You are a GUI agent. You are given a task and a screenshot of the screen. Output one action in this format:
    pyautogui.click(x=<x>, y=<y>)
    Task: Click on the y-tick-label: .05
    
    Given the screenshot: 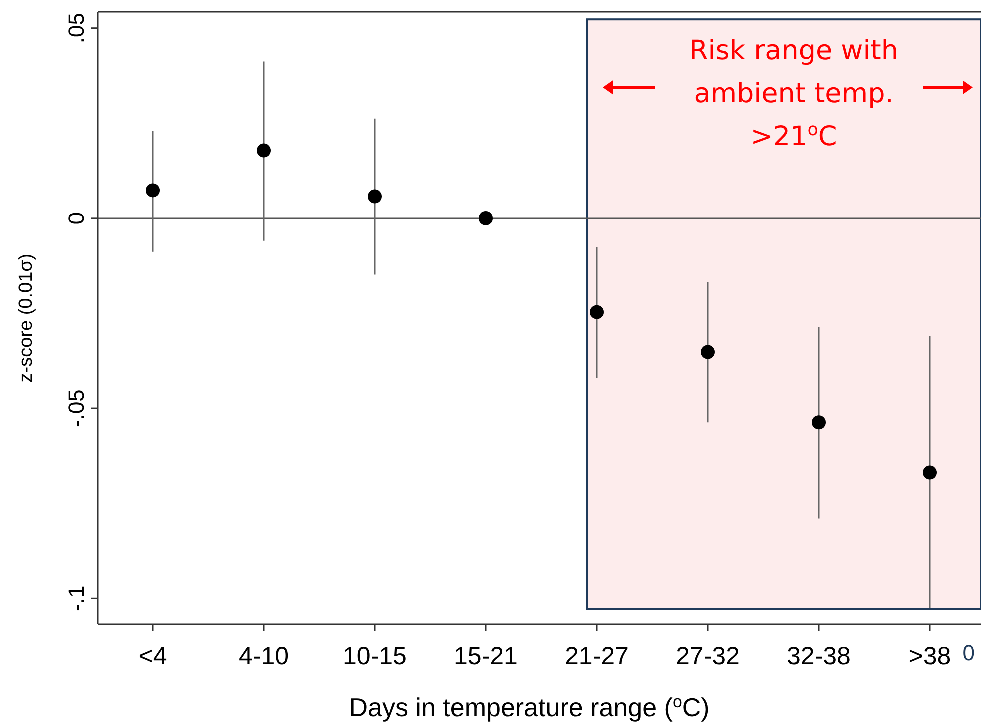 What is the action you would take?
    pyautogui.click(x=76, y=28)
    